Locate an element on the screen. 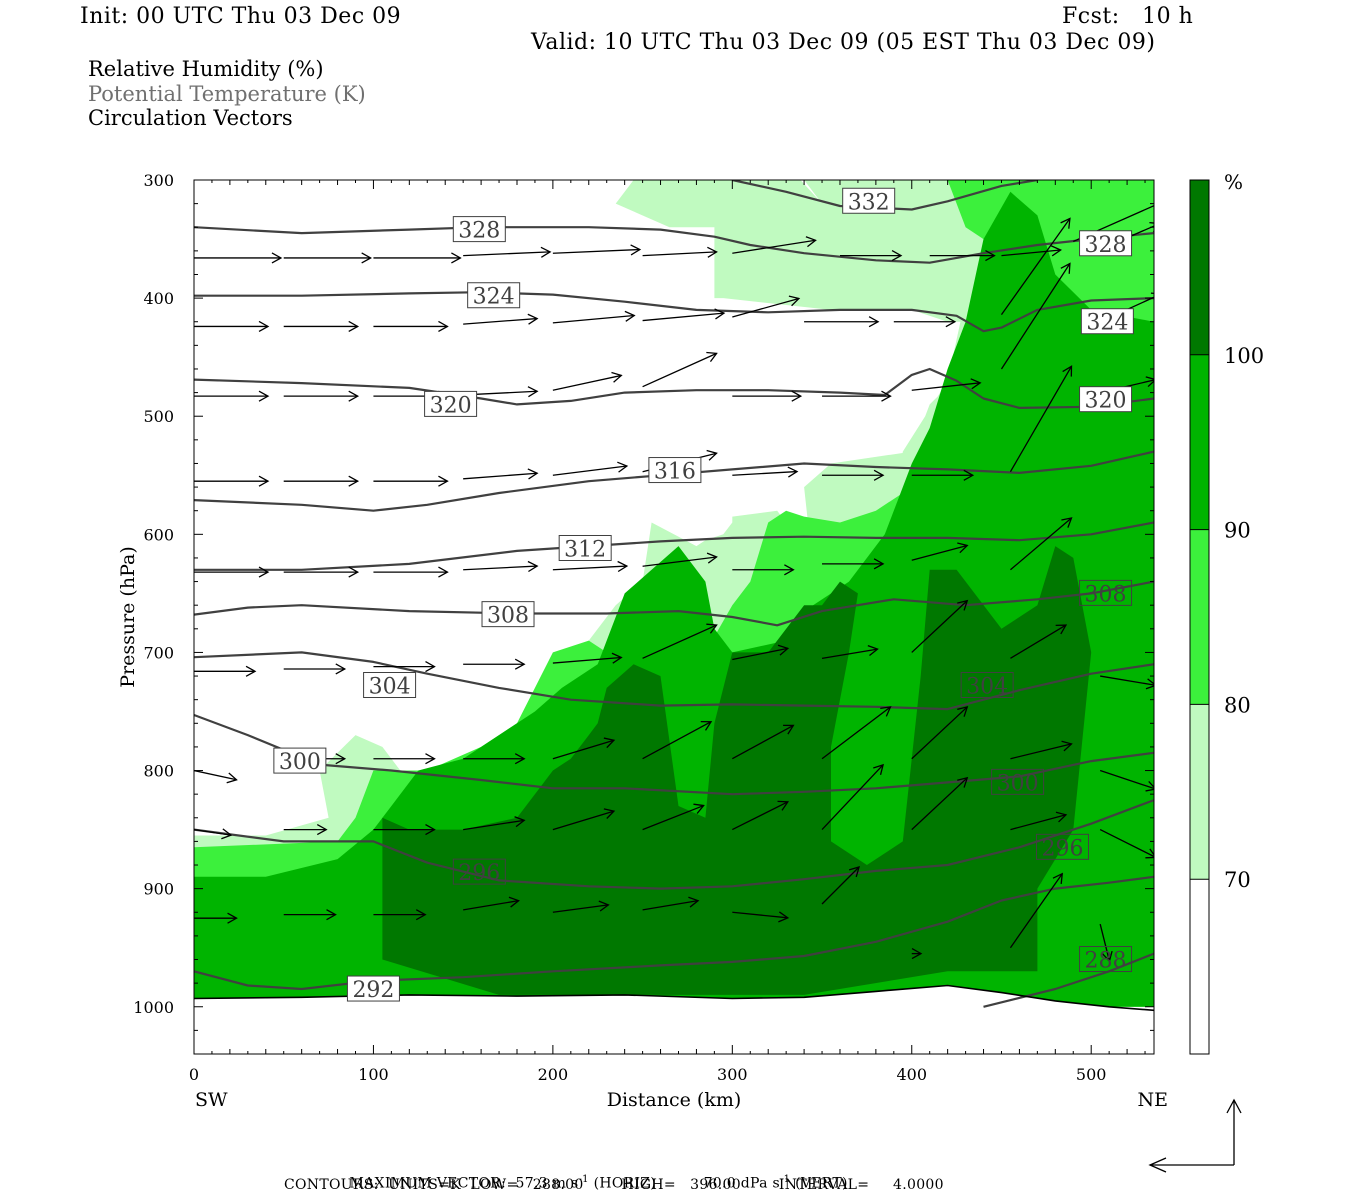  x-tick-label: 200 is located at coordinates (553, 1074).